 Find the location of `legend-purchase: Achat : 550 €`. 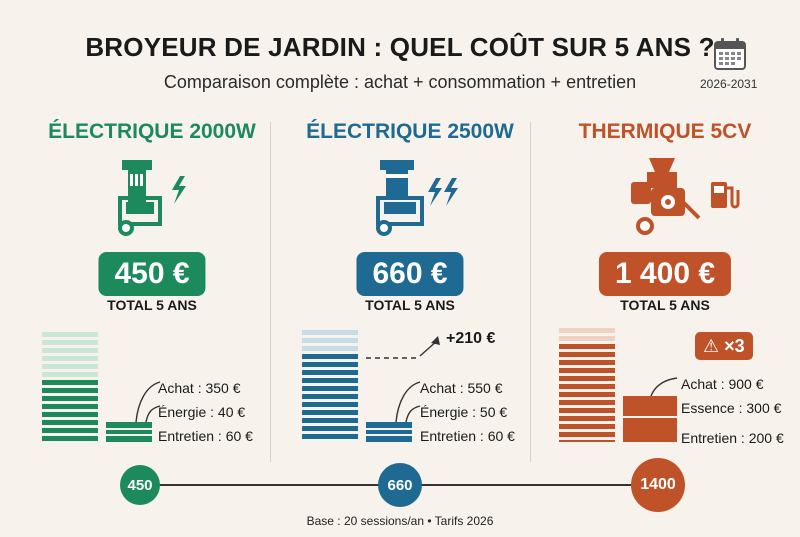

legend-purchase: Achat : 550 € is located at coordinates (461, 388).